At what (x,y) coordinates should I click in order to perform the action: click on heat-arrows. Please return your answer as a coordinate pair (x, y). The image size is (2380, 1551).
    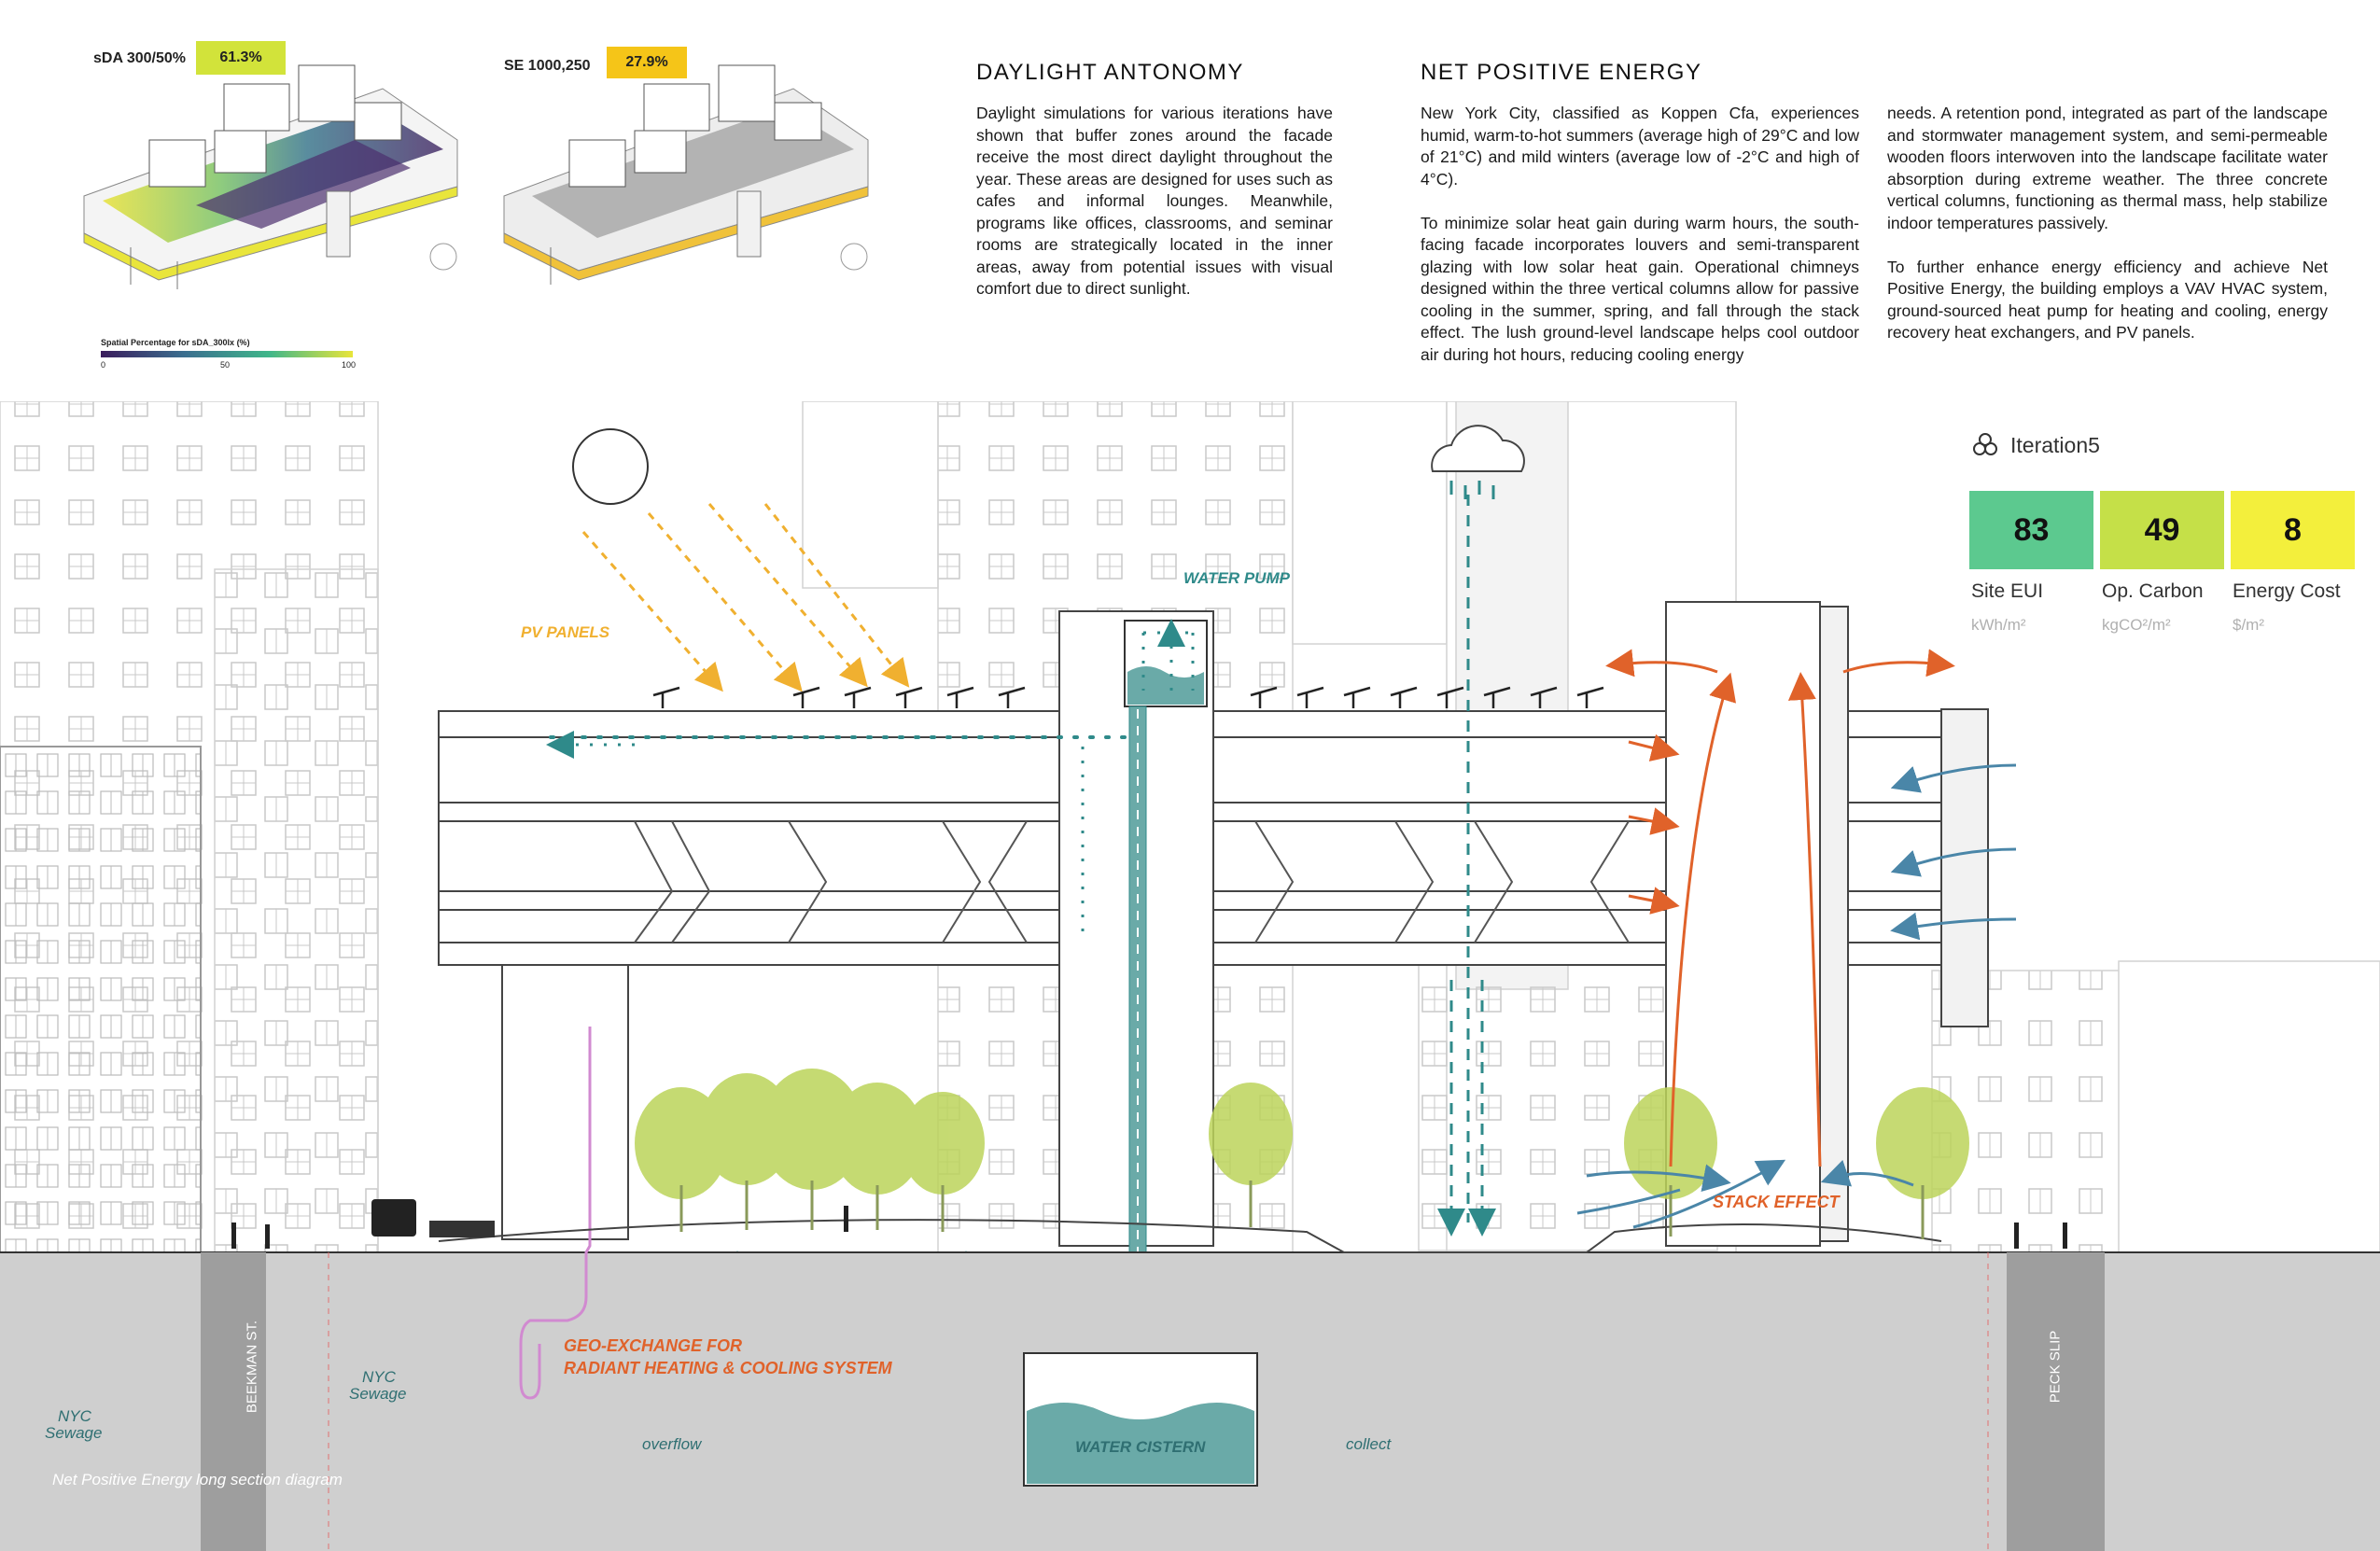
    Looking at the image, I should click on (1780, 908).